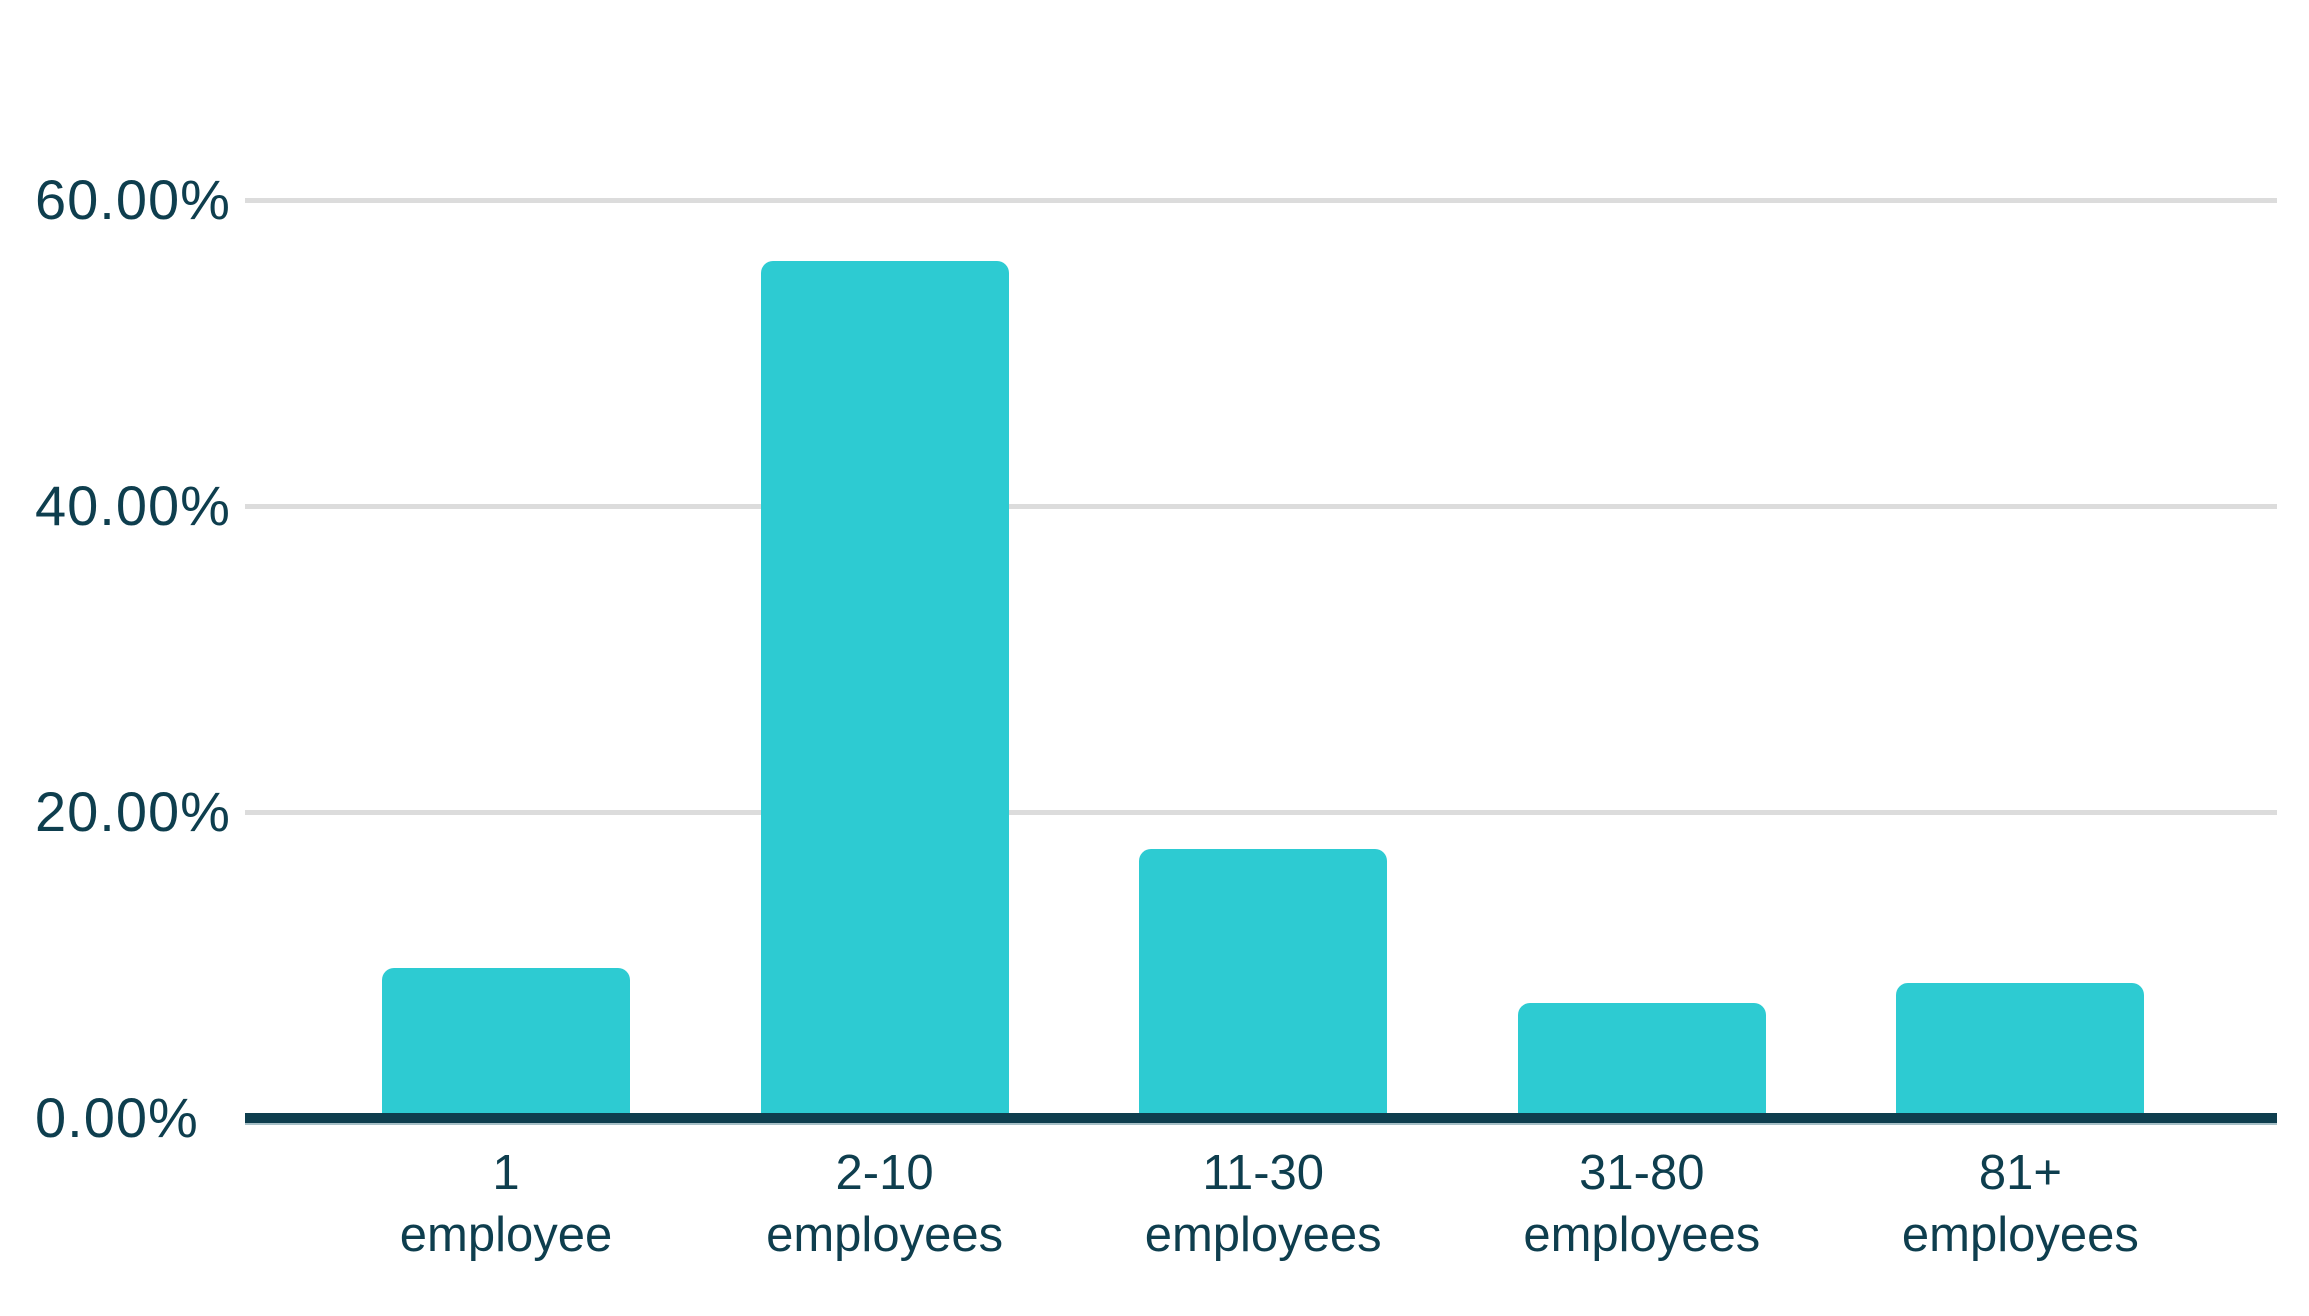 The height and width of the screenshot is (1316, 2309). I want to click on x-axis-category-label-line-1: 1, so click(506, 1173).